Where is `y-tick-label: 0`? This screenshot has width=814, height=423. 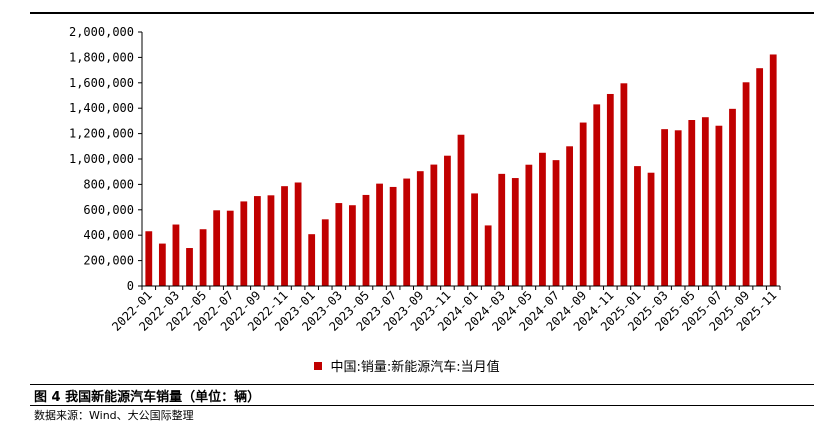 y-tick-label: 0 is located at coordinates (130, 286).